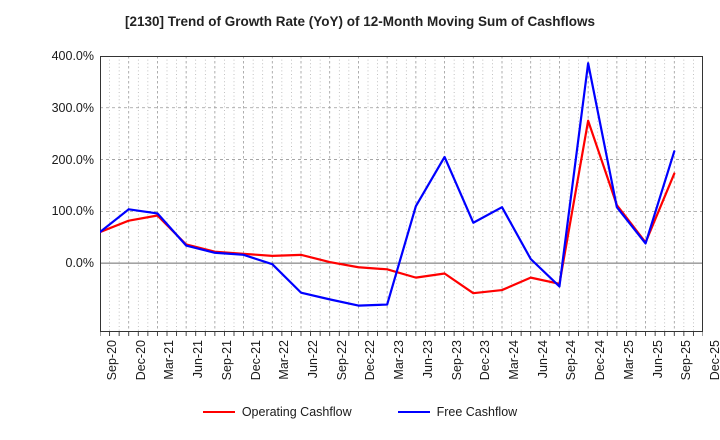 This screenshot has height=440, width=720. I want to click on x-tick-label: Sep-22, so click(341, 360).